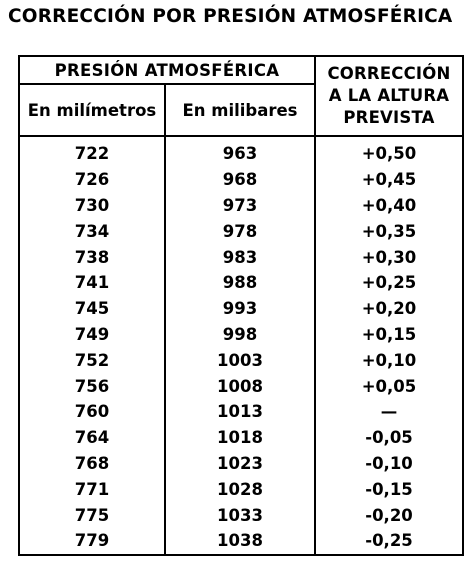 This screenshot has height=573, width=474. Describe the element at coordinates (92, 179) in the screenshot. I see `cell-millimeters: 726` at that location.